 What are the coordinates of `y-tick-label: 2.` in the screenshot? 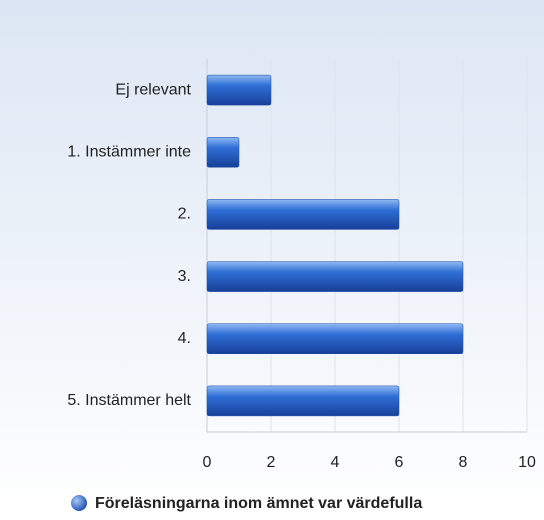 It's located at (184, 214).